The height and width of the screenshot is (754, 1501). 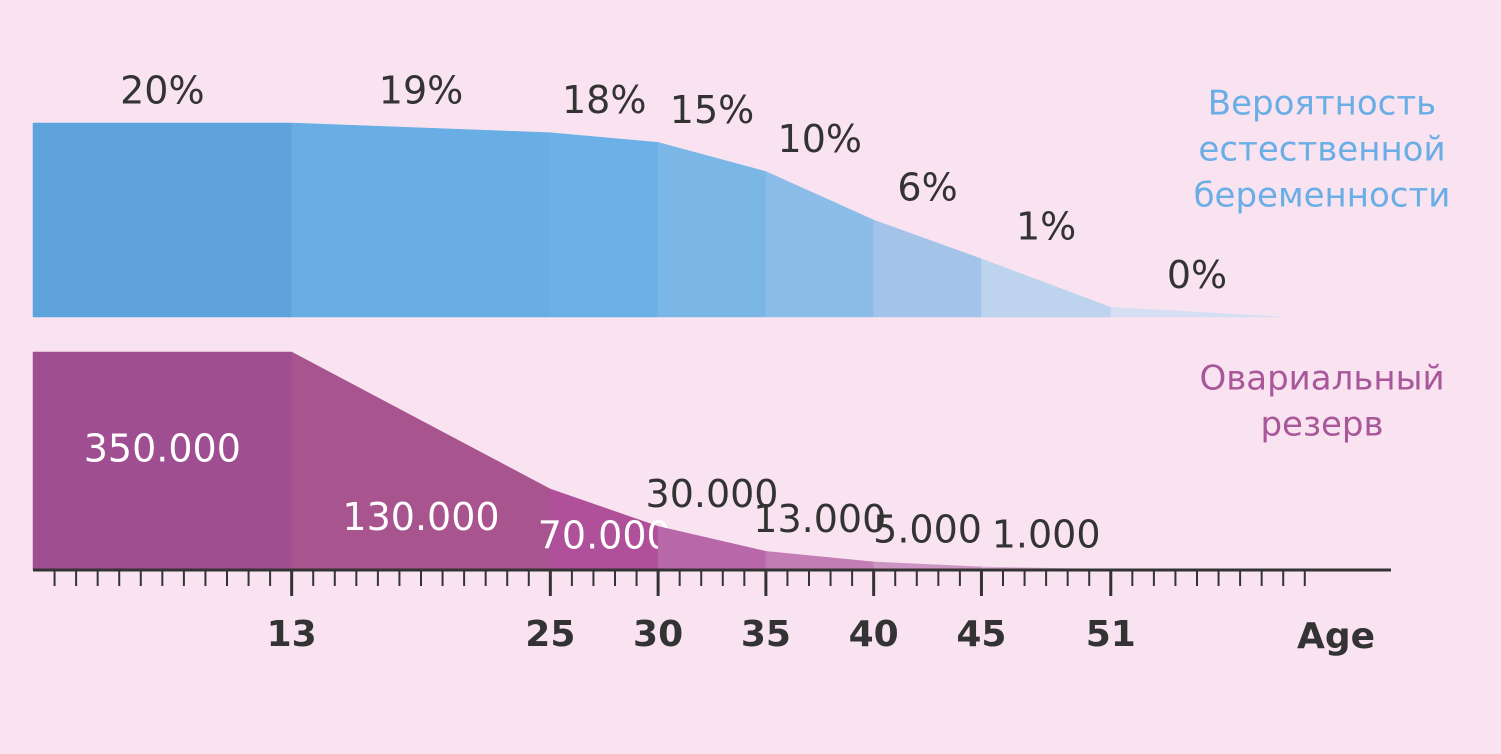 What do you see at coordinates (766, 634) in the screenshot?
I see `x-tick-label: 35` at bounding box center [766, 634].